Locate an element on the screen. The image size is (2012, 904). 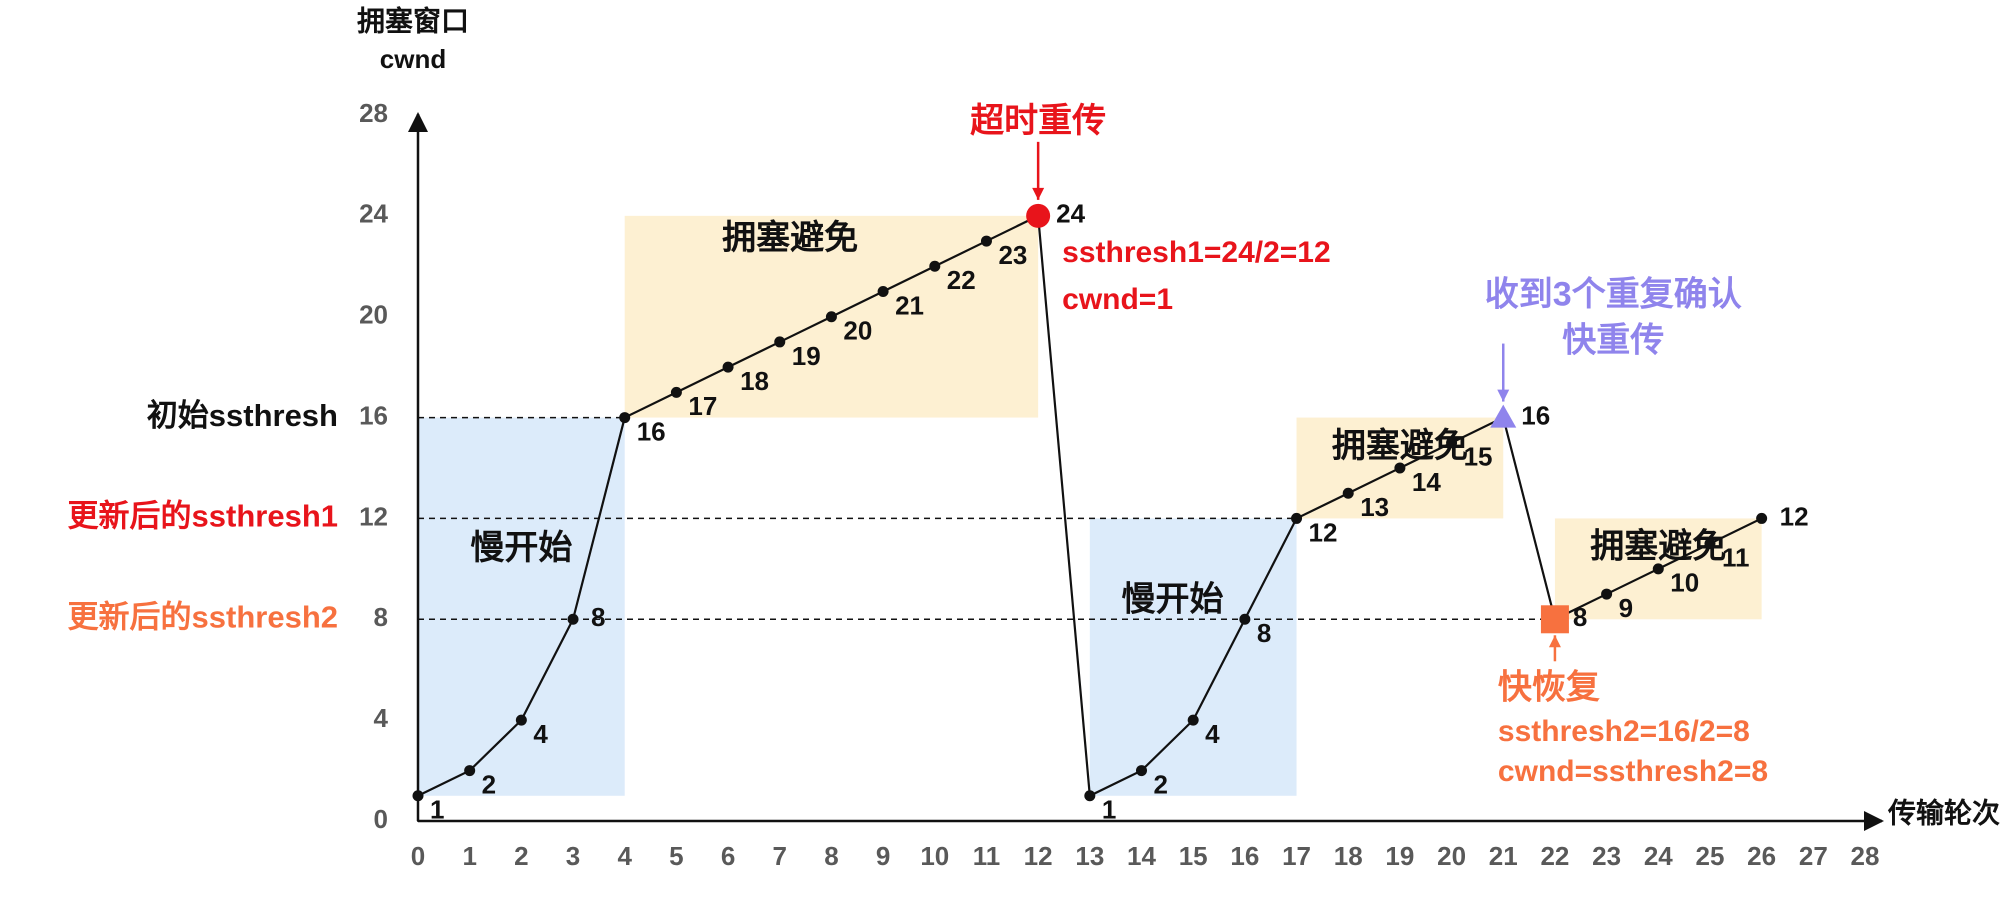
event-note: ssthresh1=24/2=12 is located at coordinates (1196, 252).